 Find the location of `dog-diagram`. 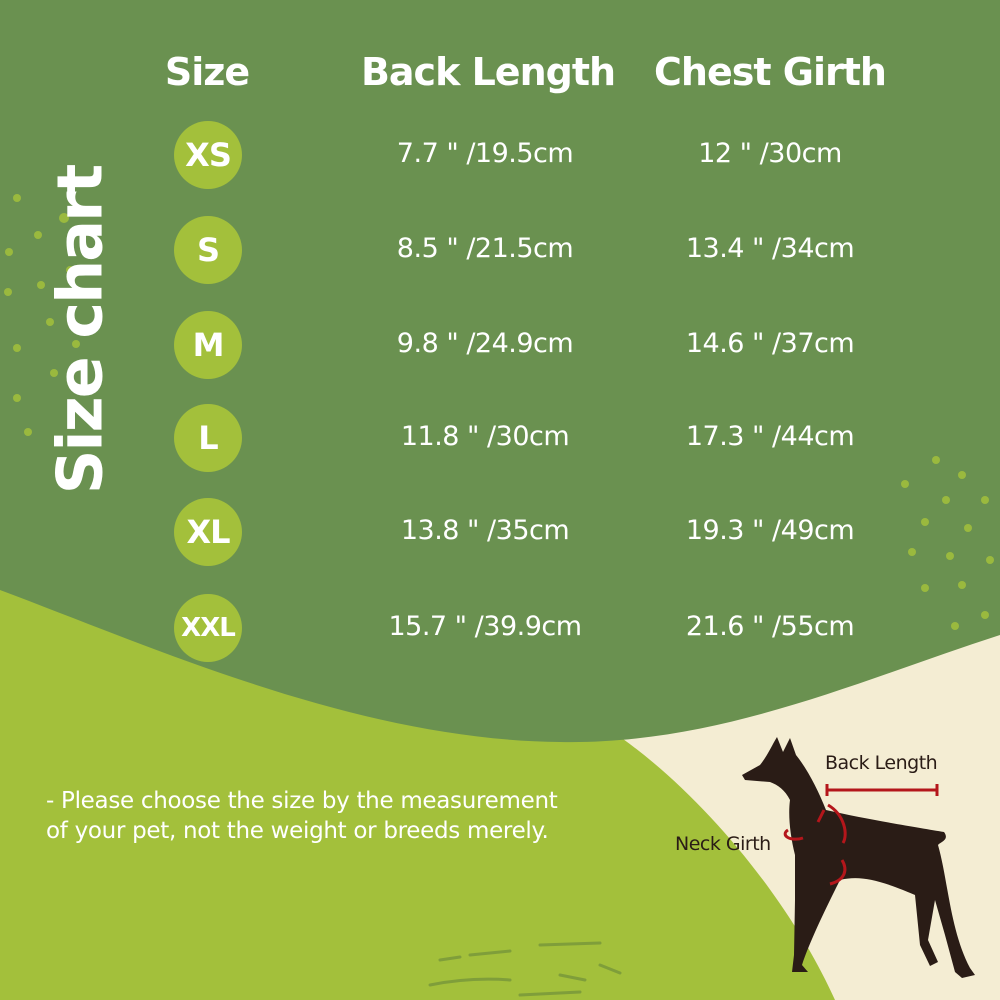

dog-diagram is located at coordinates (858, 857).